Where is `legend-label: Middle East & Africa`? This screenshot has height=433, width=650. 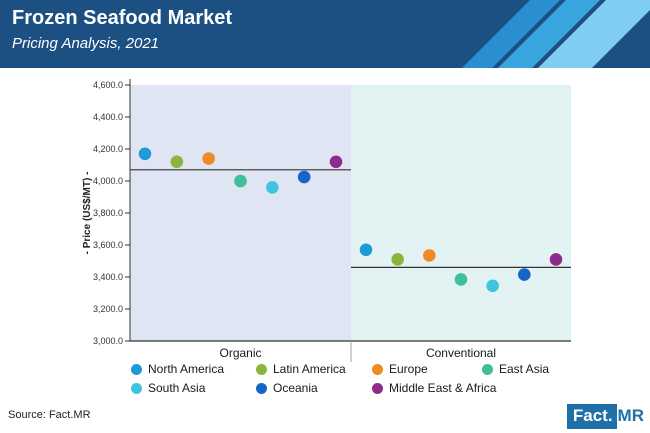
legend-label: Middle East & Africa is located at coordinates (443, 388).